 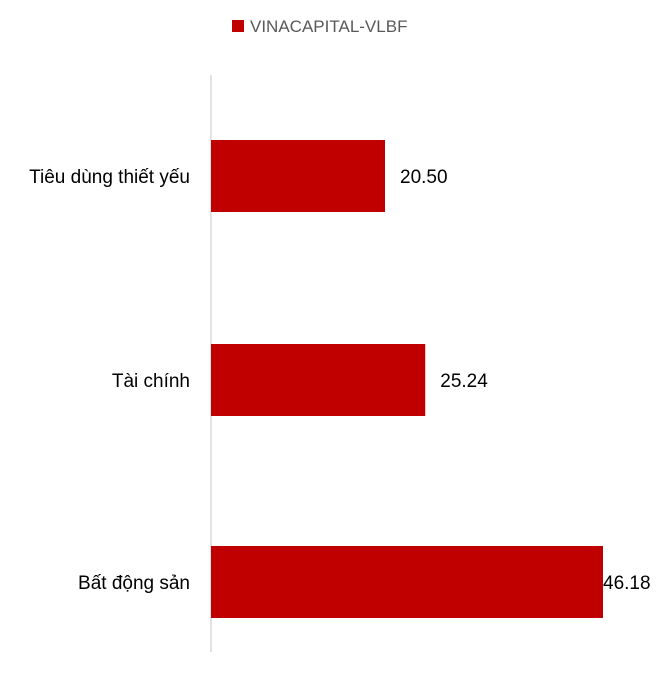 I want to click on data-label: 25.24, so click(x=464, y=381).